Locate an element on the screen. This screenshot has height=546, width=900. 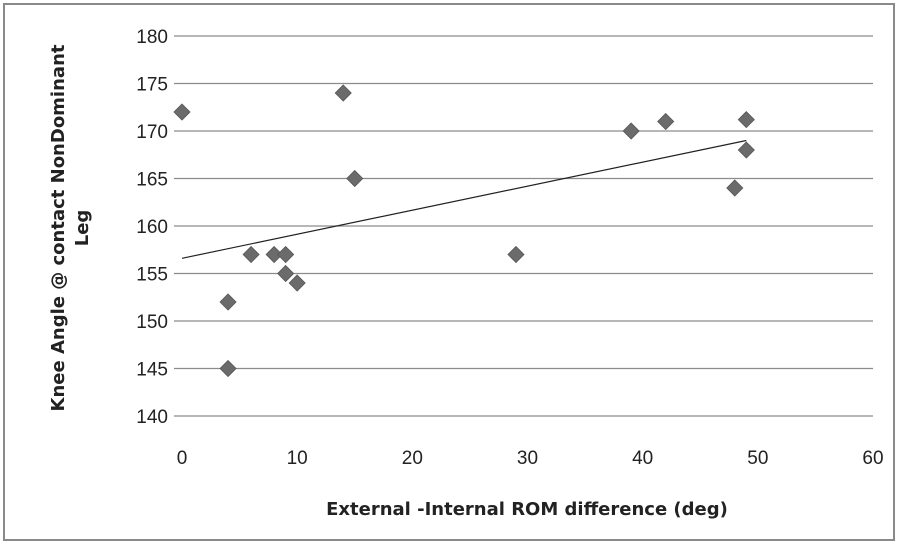
x-tick-labels: 0 10 20 30 40 50 60 is located at coordinates (530, 458).